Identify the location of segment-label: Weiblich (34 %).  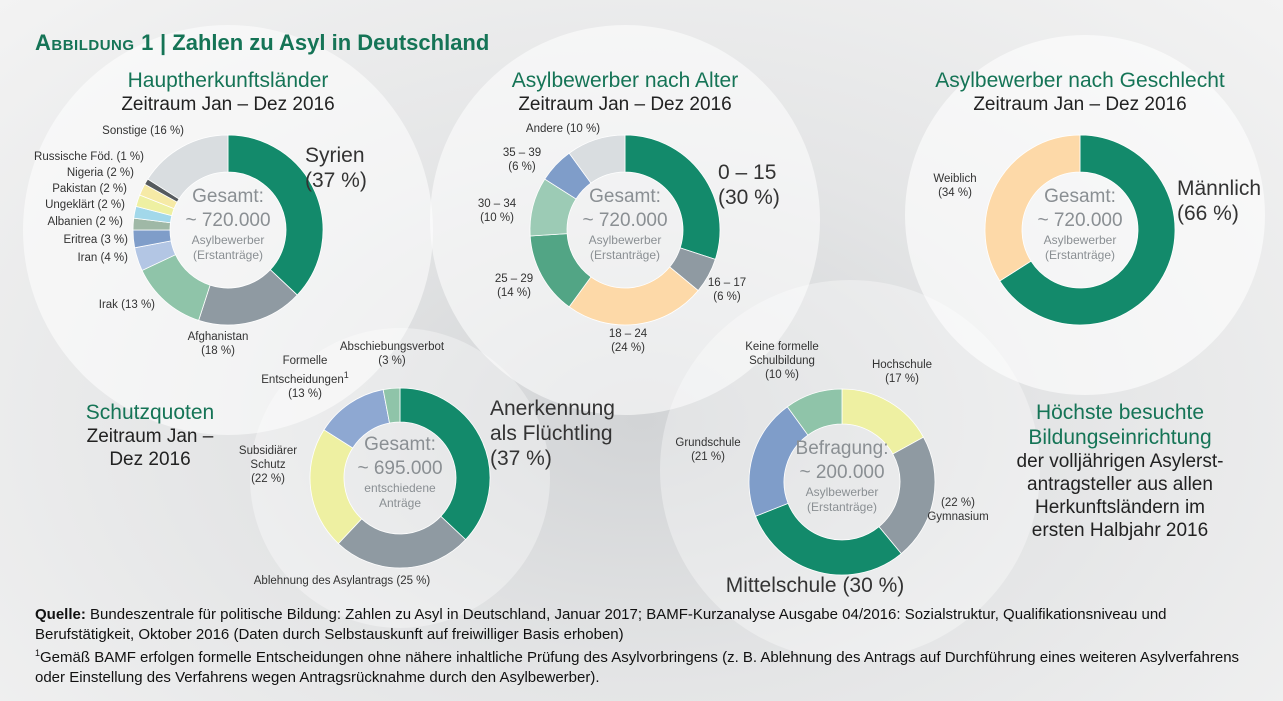
(954, 186).